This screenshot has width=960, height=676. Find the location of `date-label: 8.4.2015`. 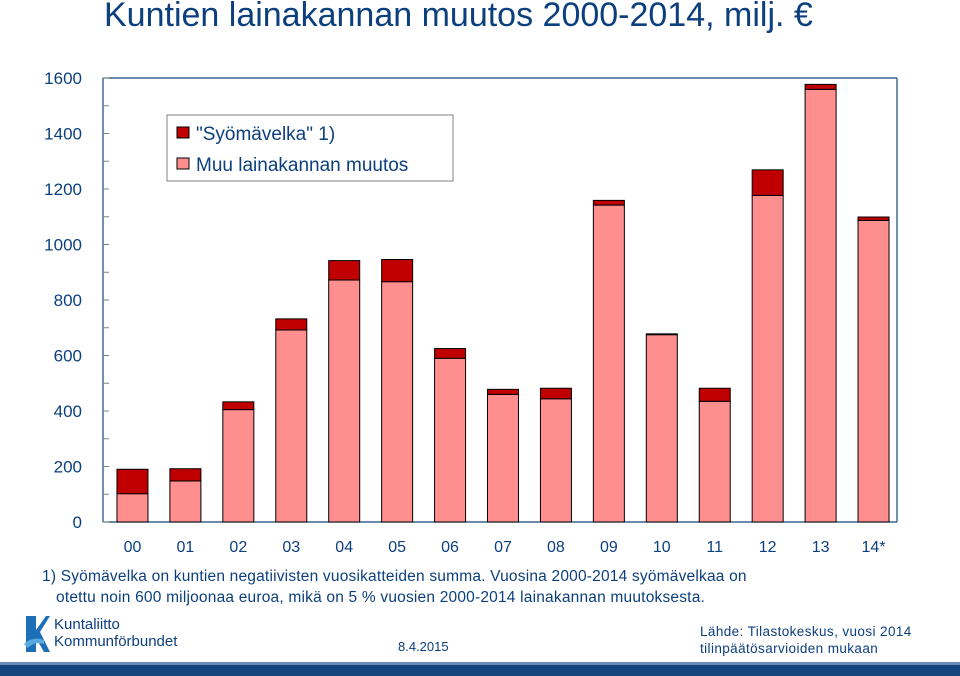

date-label: 8.4.2015 is located at coordinates (423, 646).